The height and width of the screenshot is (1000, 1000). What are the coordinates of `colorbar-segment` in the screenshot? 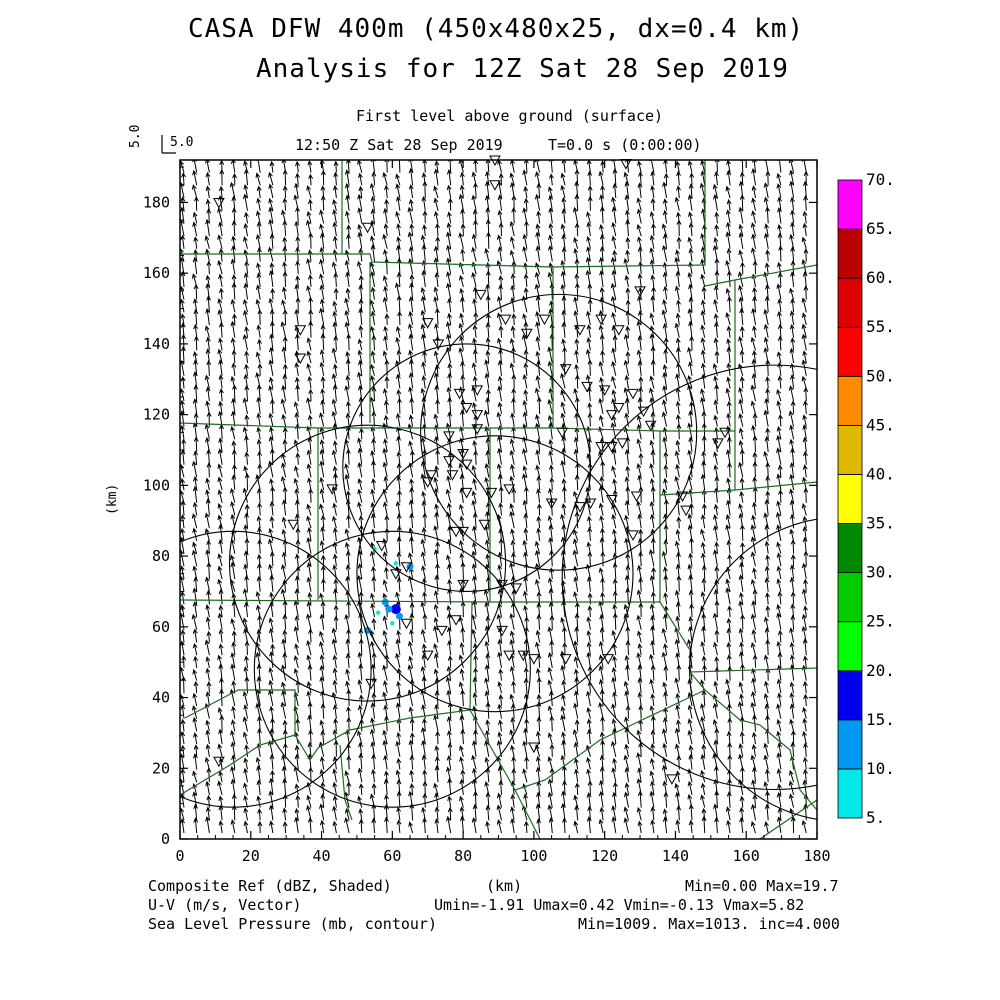 It's located at (850, 253).